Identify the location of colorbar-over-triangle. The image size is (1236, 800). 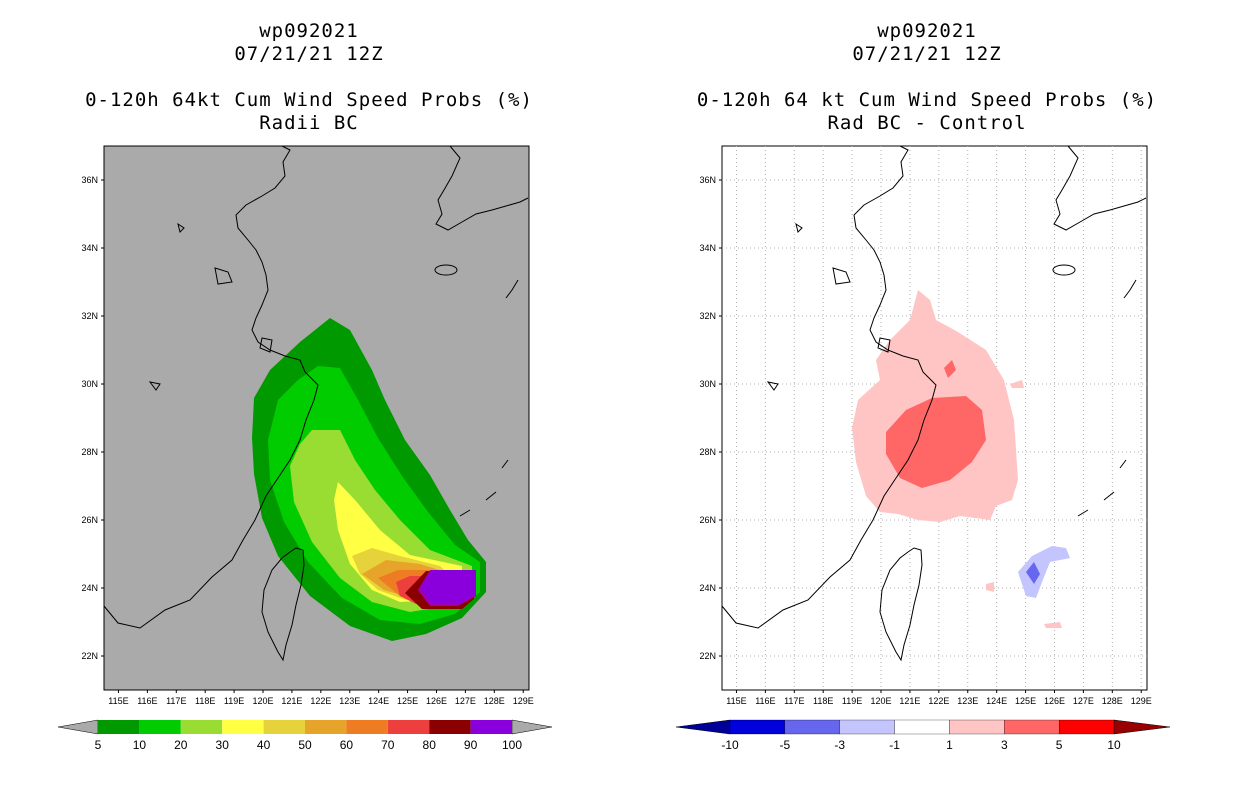
(1142, 727).